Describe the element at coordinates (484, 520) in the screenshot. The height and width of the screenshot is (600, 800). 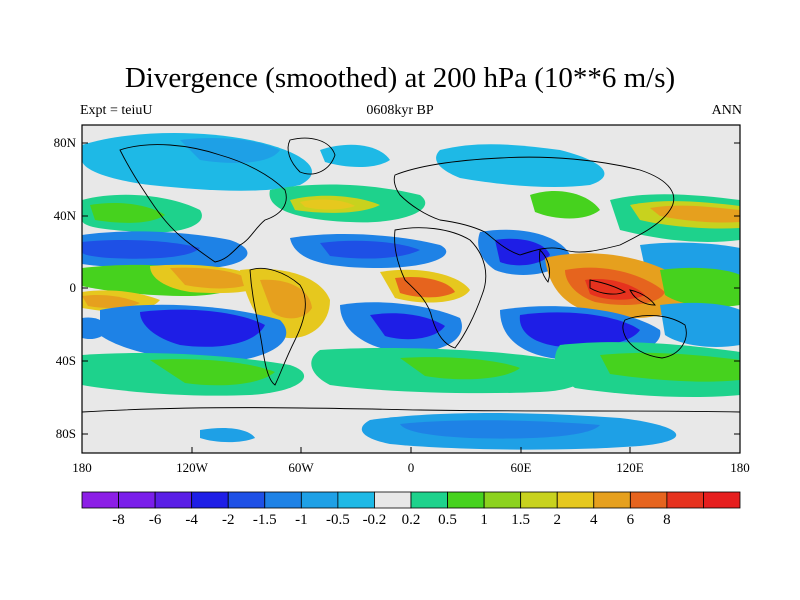
I see `colorbar-tick-label: 1` at that location.